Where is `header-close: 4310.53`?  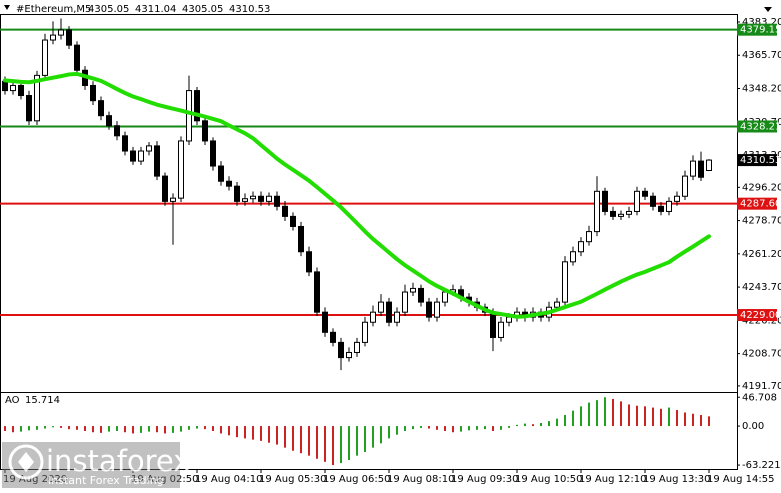
header-close: 4310.53 is located at coordinates (249, 9).